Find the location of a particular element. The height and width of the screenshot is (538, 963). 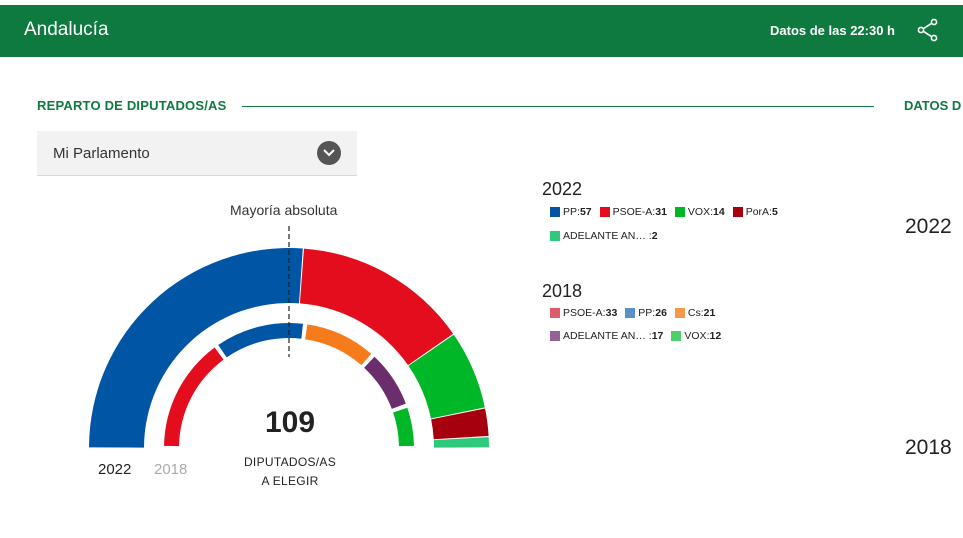

legend-year-2022: 2022 is located at coordinates (562, 189).